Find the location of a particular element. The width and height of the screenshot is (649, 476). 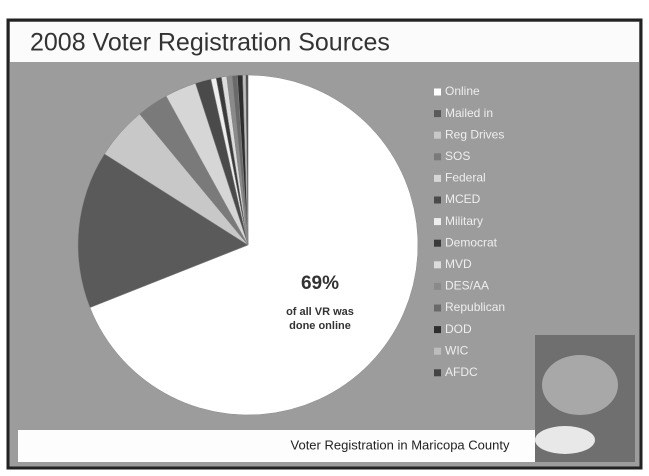

data-label: 69% is located at coordinates (320, 283).